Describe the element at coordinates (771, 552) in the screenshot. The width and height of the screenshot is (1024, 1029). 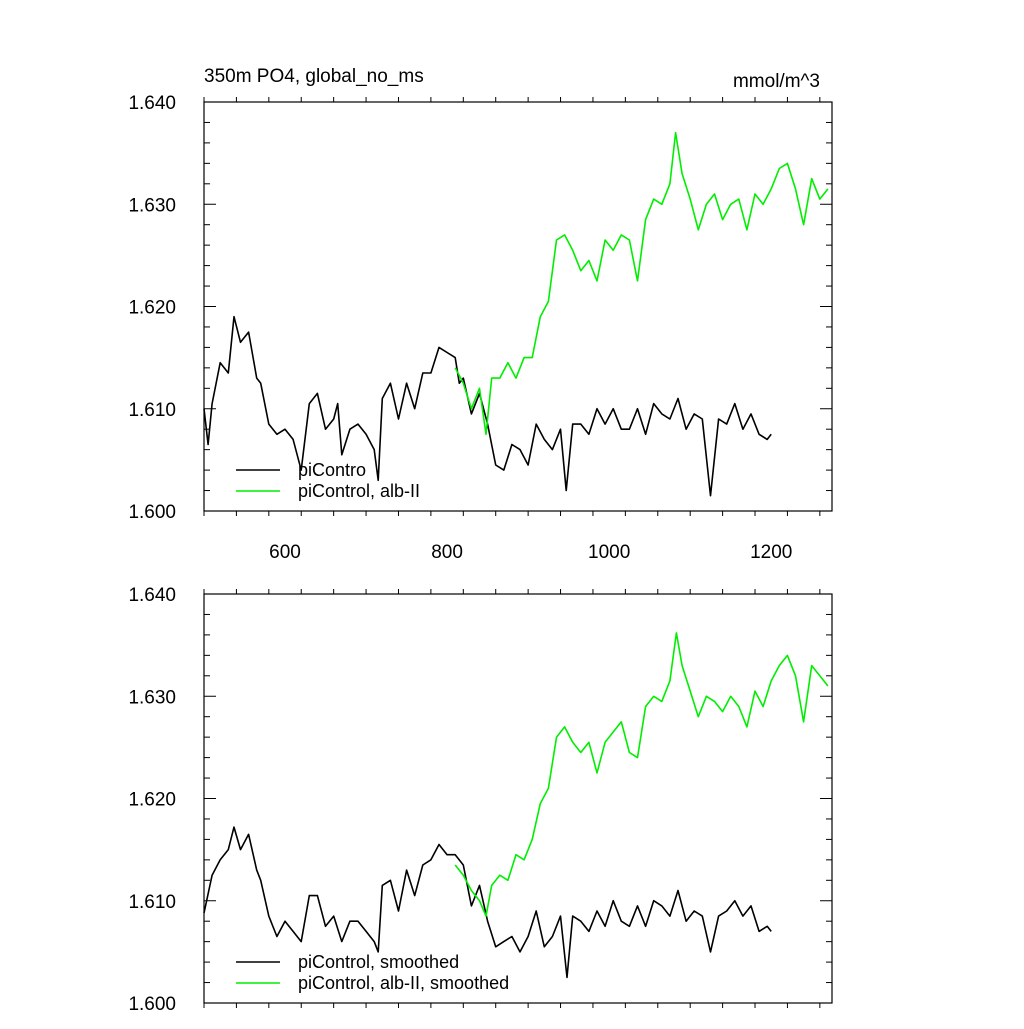
I see `x-tick-label: 1200` at that location.